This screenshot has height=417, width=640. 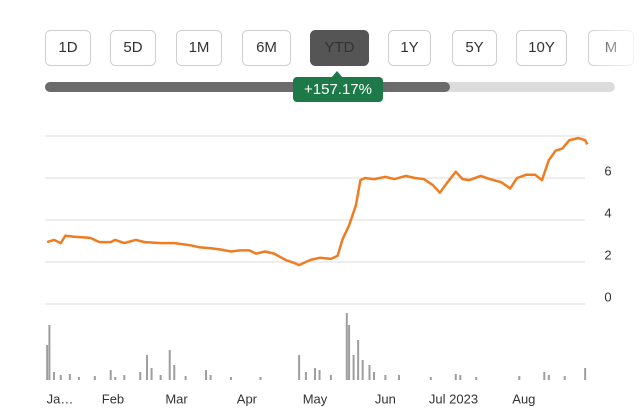 I want to click on range-button: 5D, so click(x=133, y=48).